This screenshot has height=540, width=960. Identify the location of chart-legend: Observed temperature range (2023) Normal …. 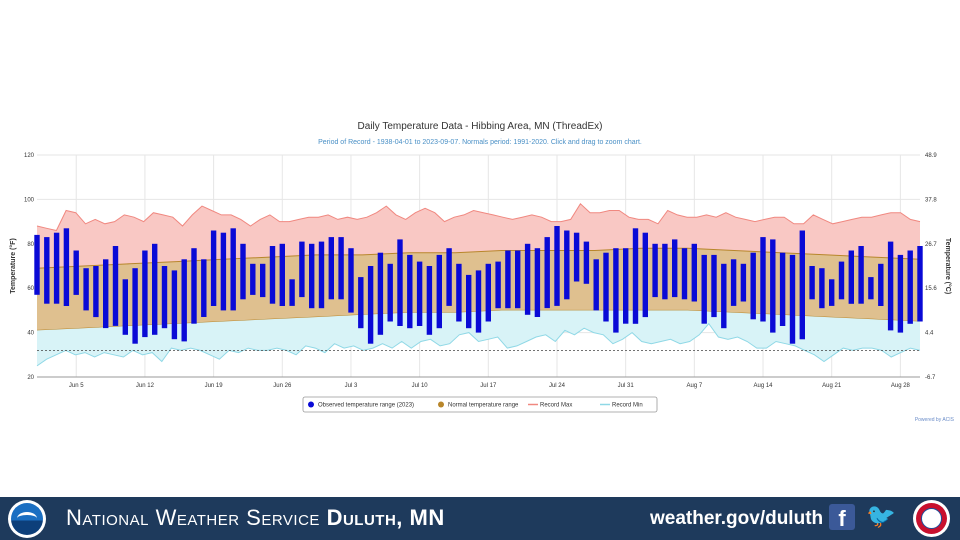
(480, 404).